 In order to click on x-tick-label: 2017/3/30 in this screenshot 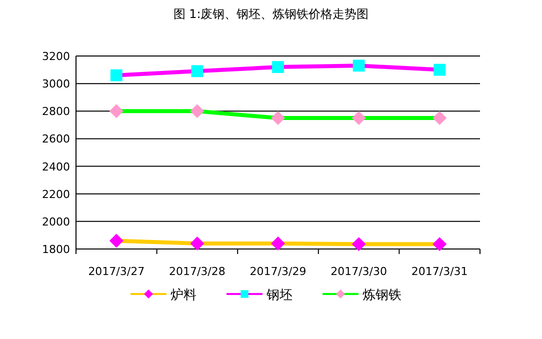, I will do `click(359, 271)`.